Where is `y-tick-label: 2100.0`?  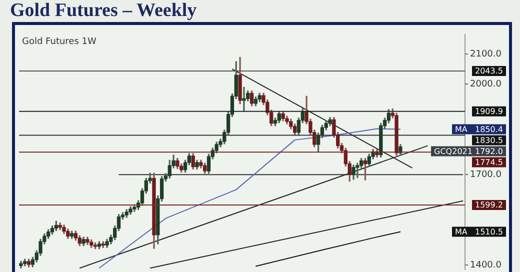 y-tick-label: 2100.0 is located at coordinates (486, 54).